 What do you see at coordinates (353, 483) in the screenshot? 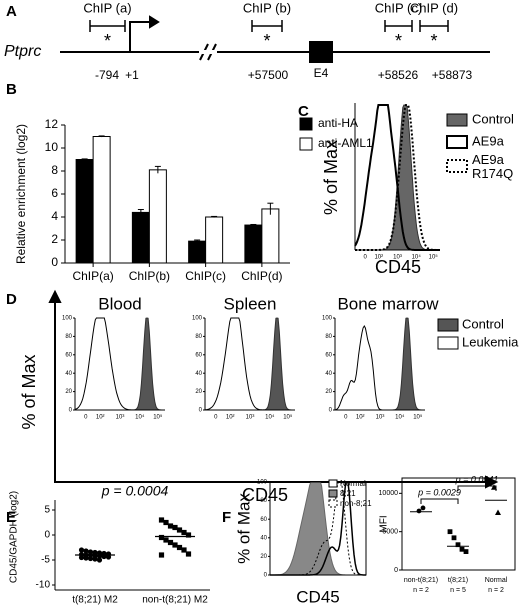
I see `legend-label: Normal` at bounding box center [353, 483].